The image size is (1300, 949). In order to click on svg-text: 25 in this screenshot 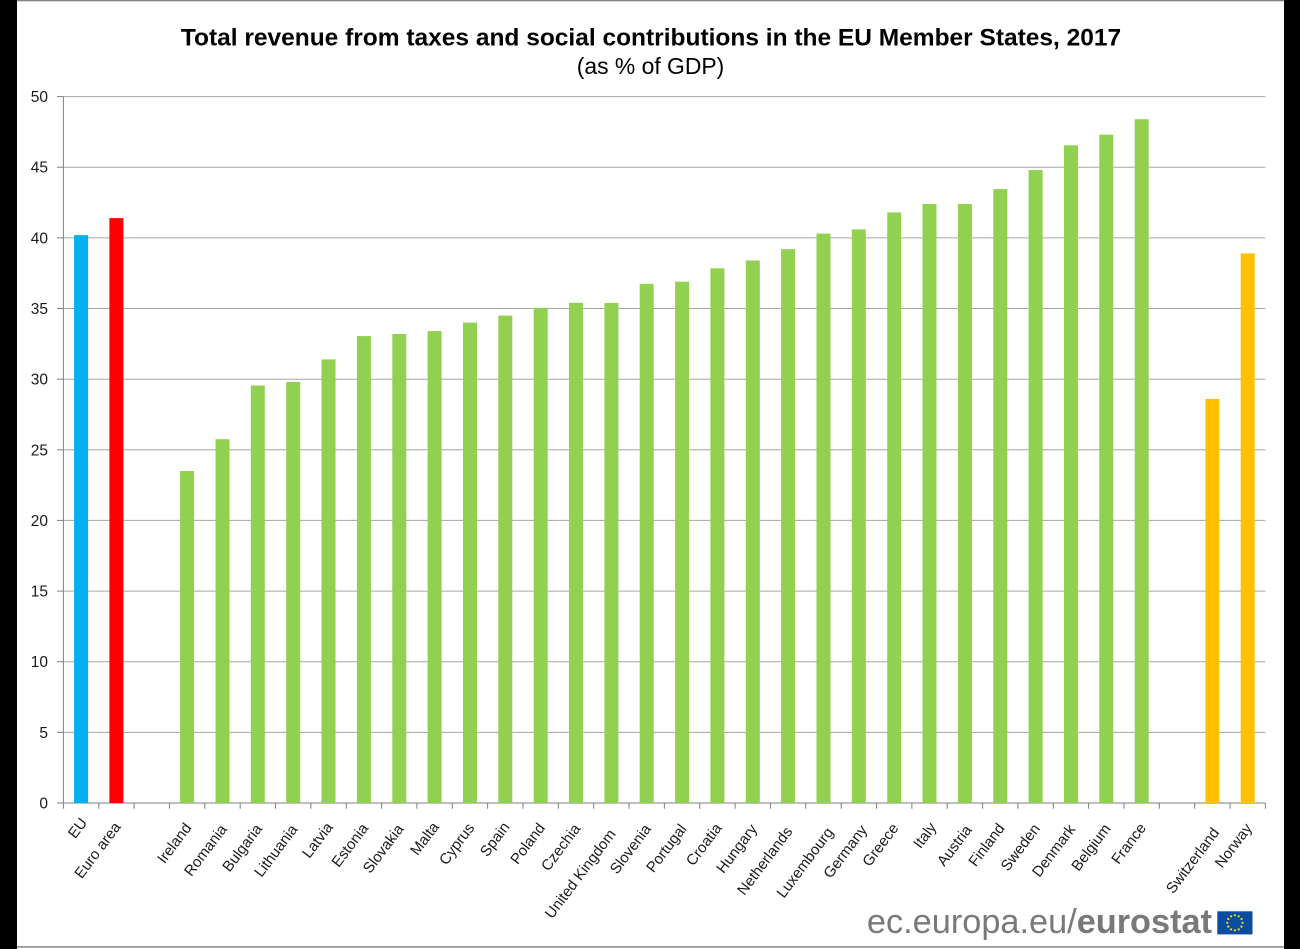, I will do `click(39, 450)`.